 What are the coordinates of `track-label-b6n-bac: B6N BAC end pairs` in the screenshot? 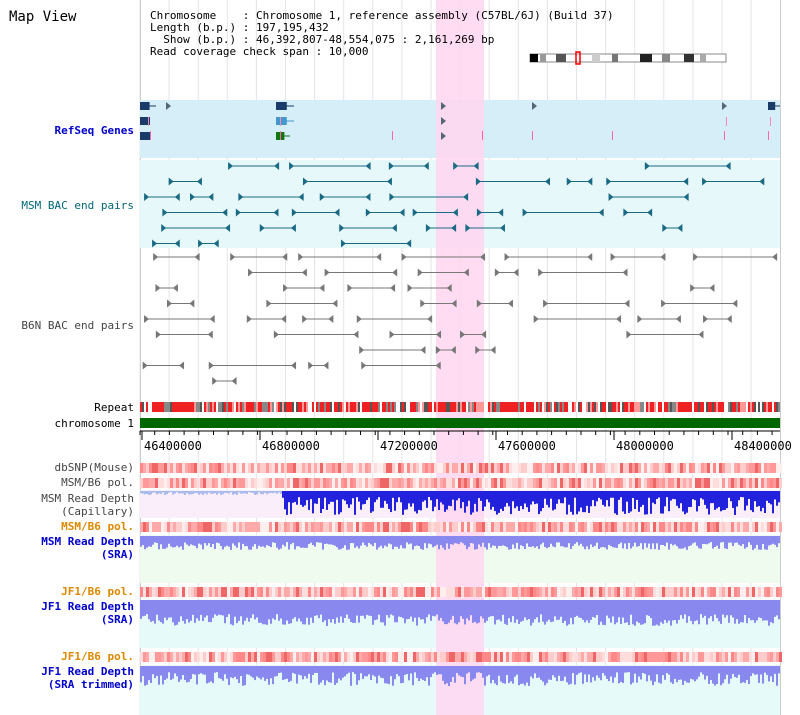 It's located at (77, 325).